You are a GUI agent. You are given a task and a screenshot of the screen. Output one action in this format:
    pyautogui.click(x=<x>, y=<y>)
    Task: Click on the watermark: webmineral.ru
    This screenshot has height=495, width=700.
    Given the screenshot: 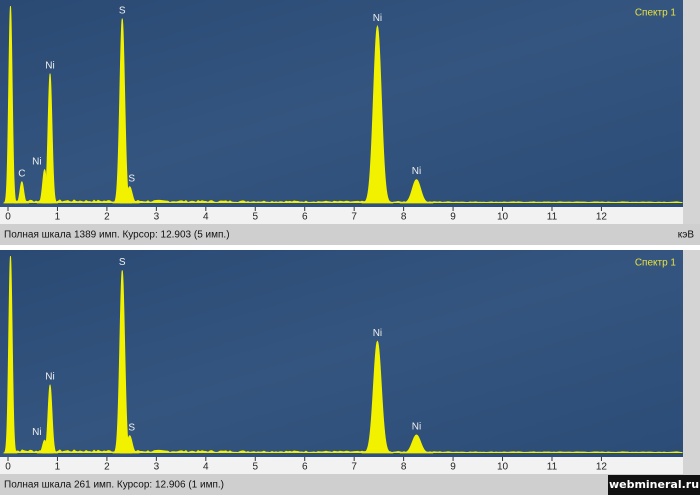 What is the action you would take?
    pyautogui.click(x=654, y=485)
    